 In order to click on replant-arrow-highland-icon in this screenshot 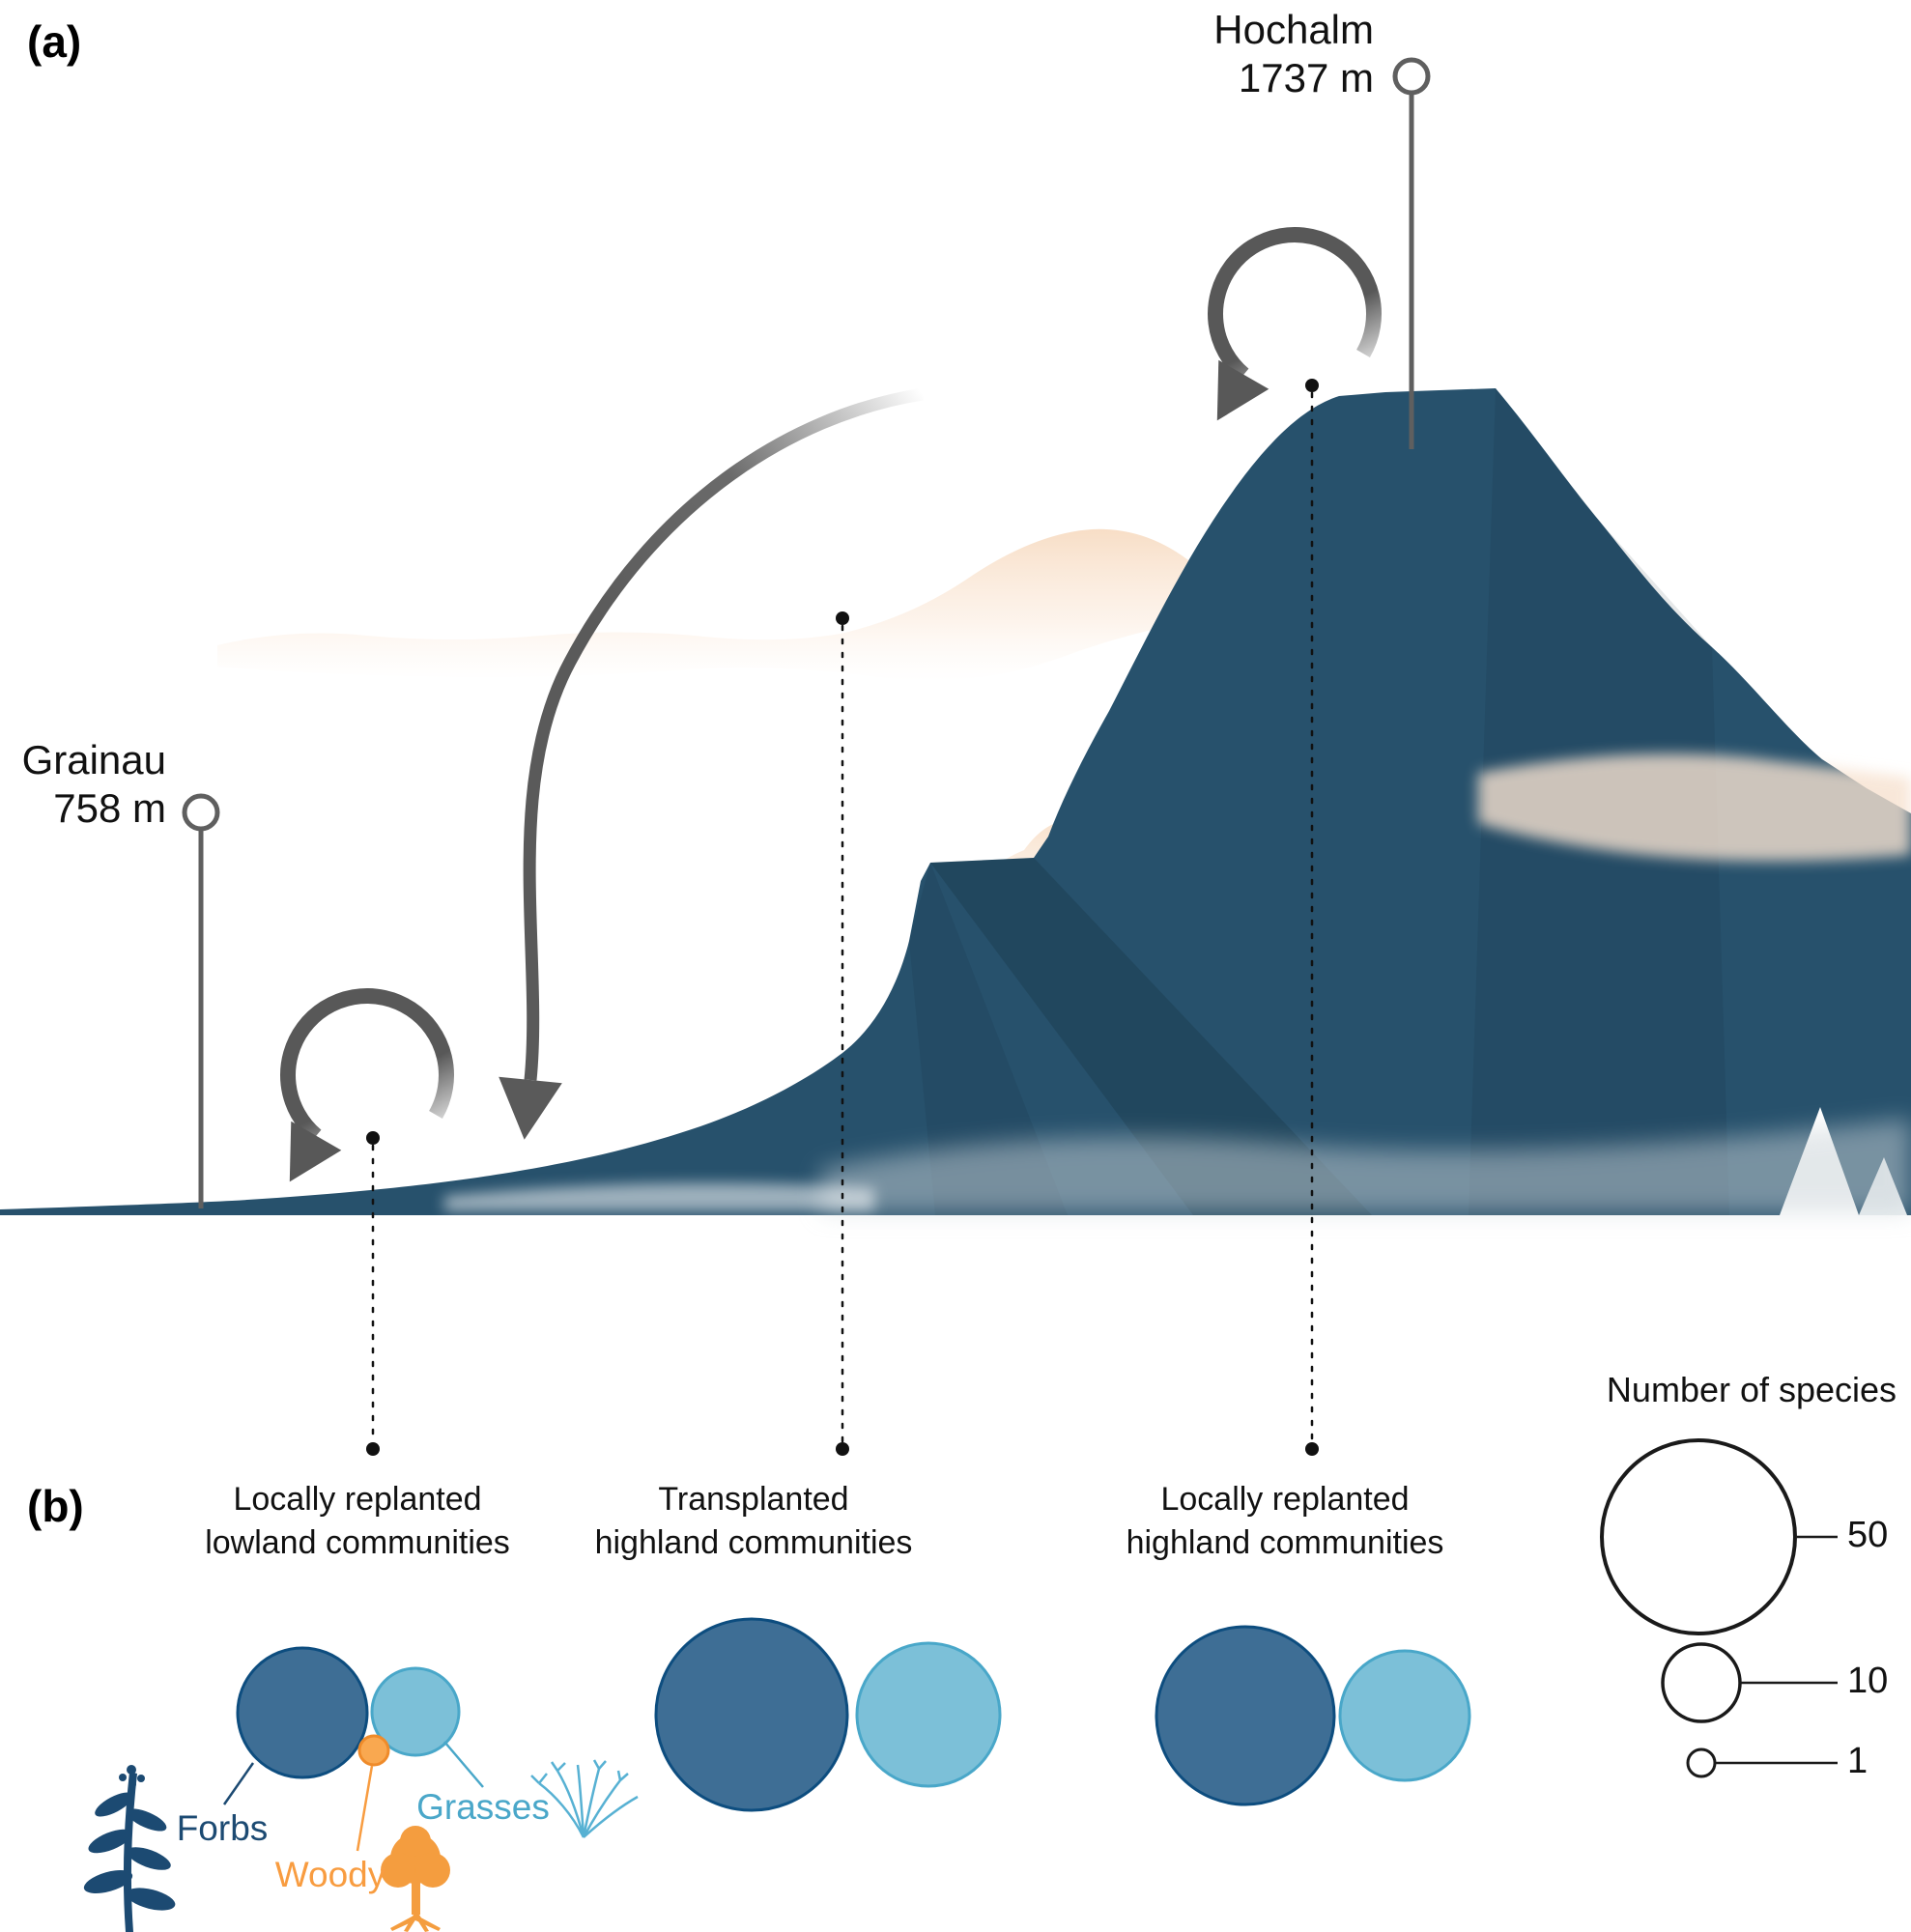, I will do `click(1295, 323)`.